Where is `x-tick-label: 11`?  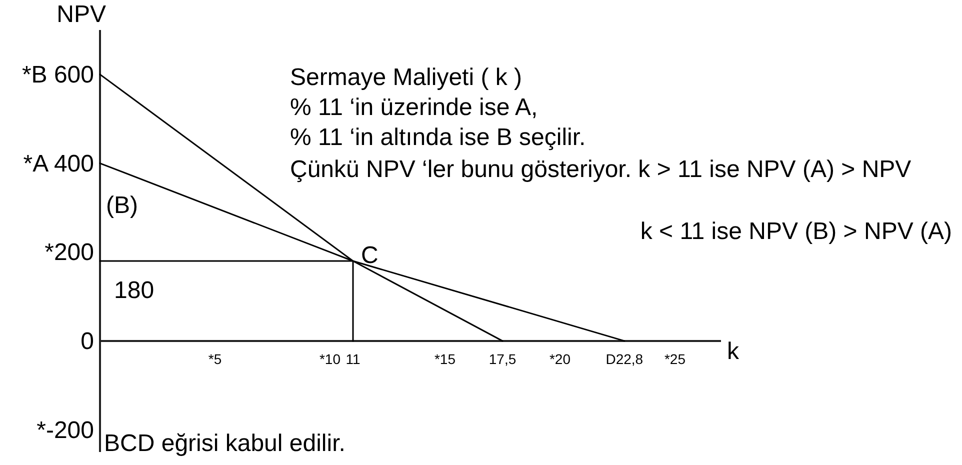 x-tick-label: 11 is located at coordinates (353, 358).